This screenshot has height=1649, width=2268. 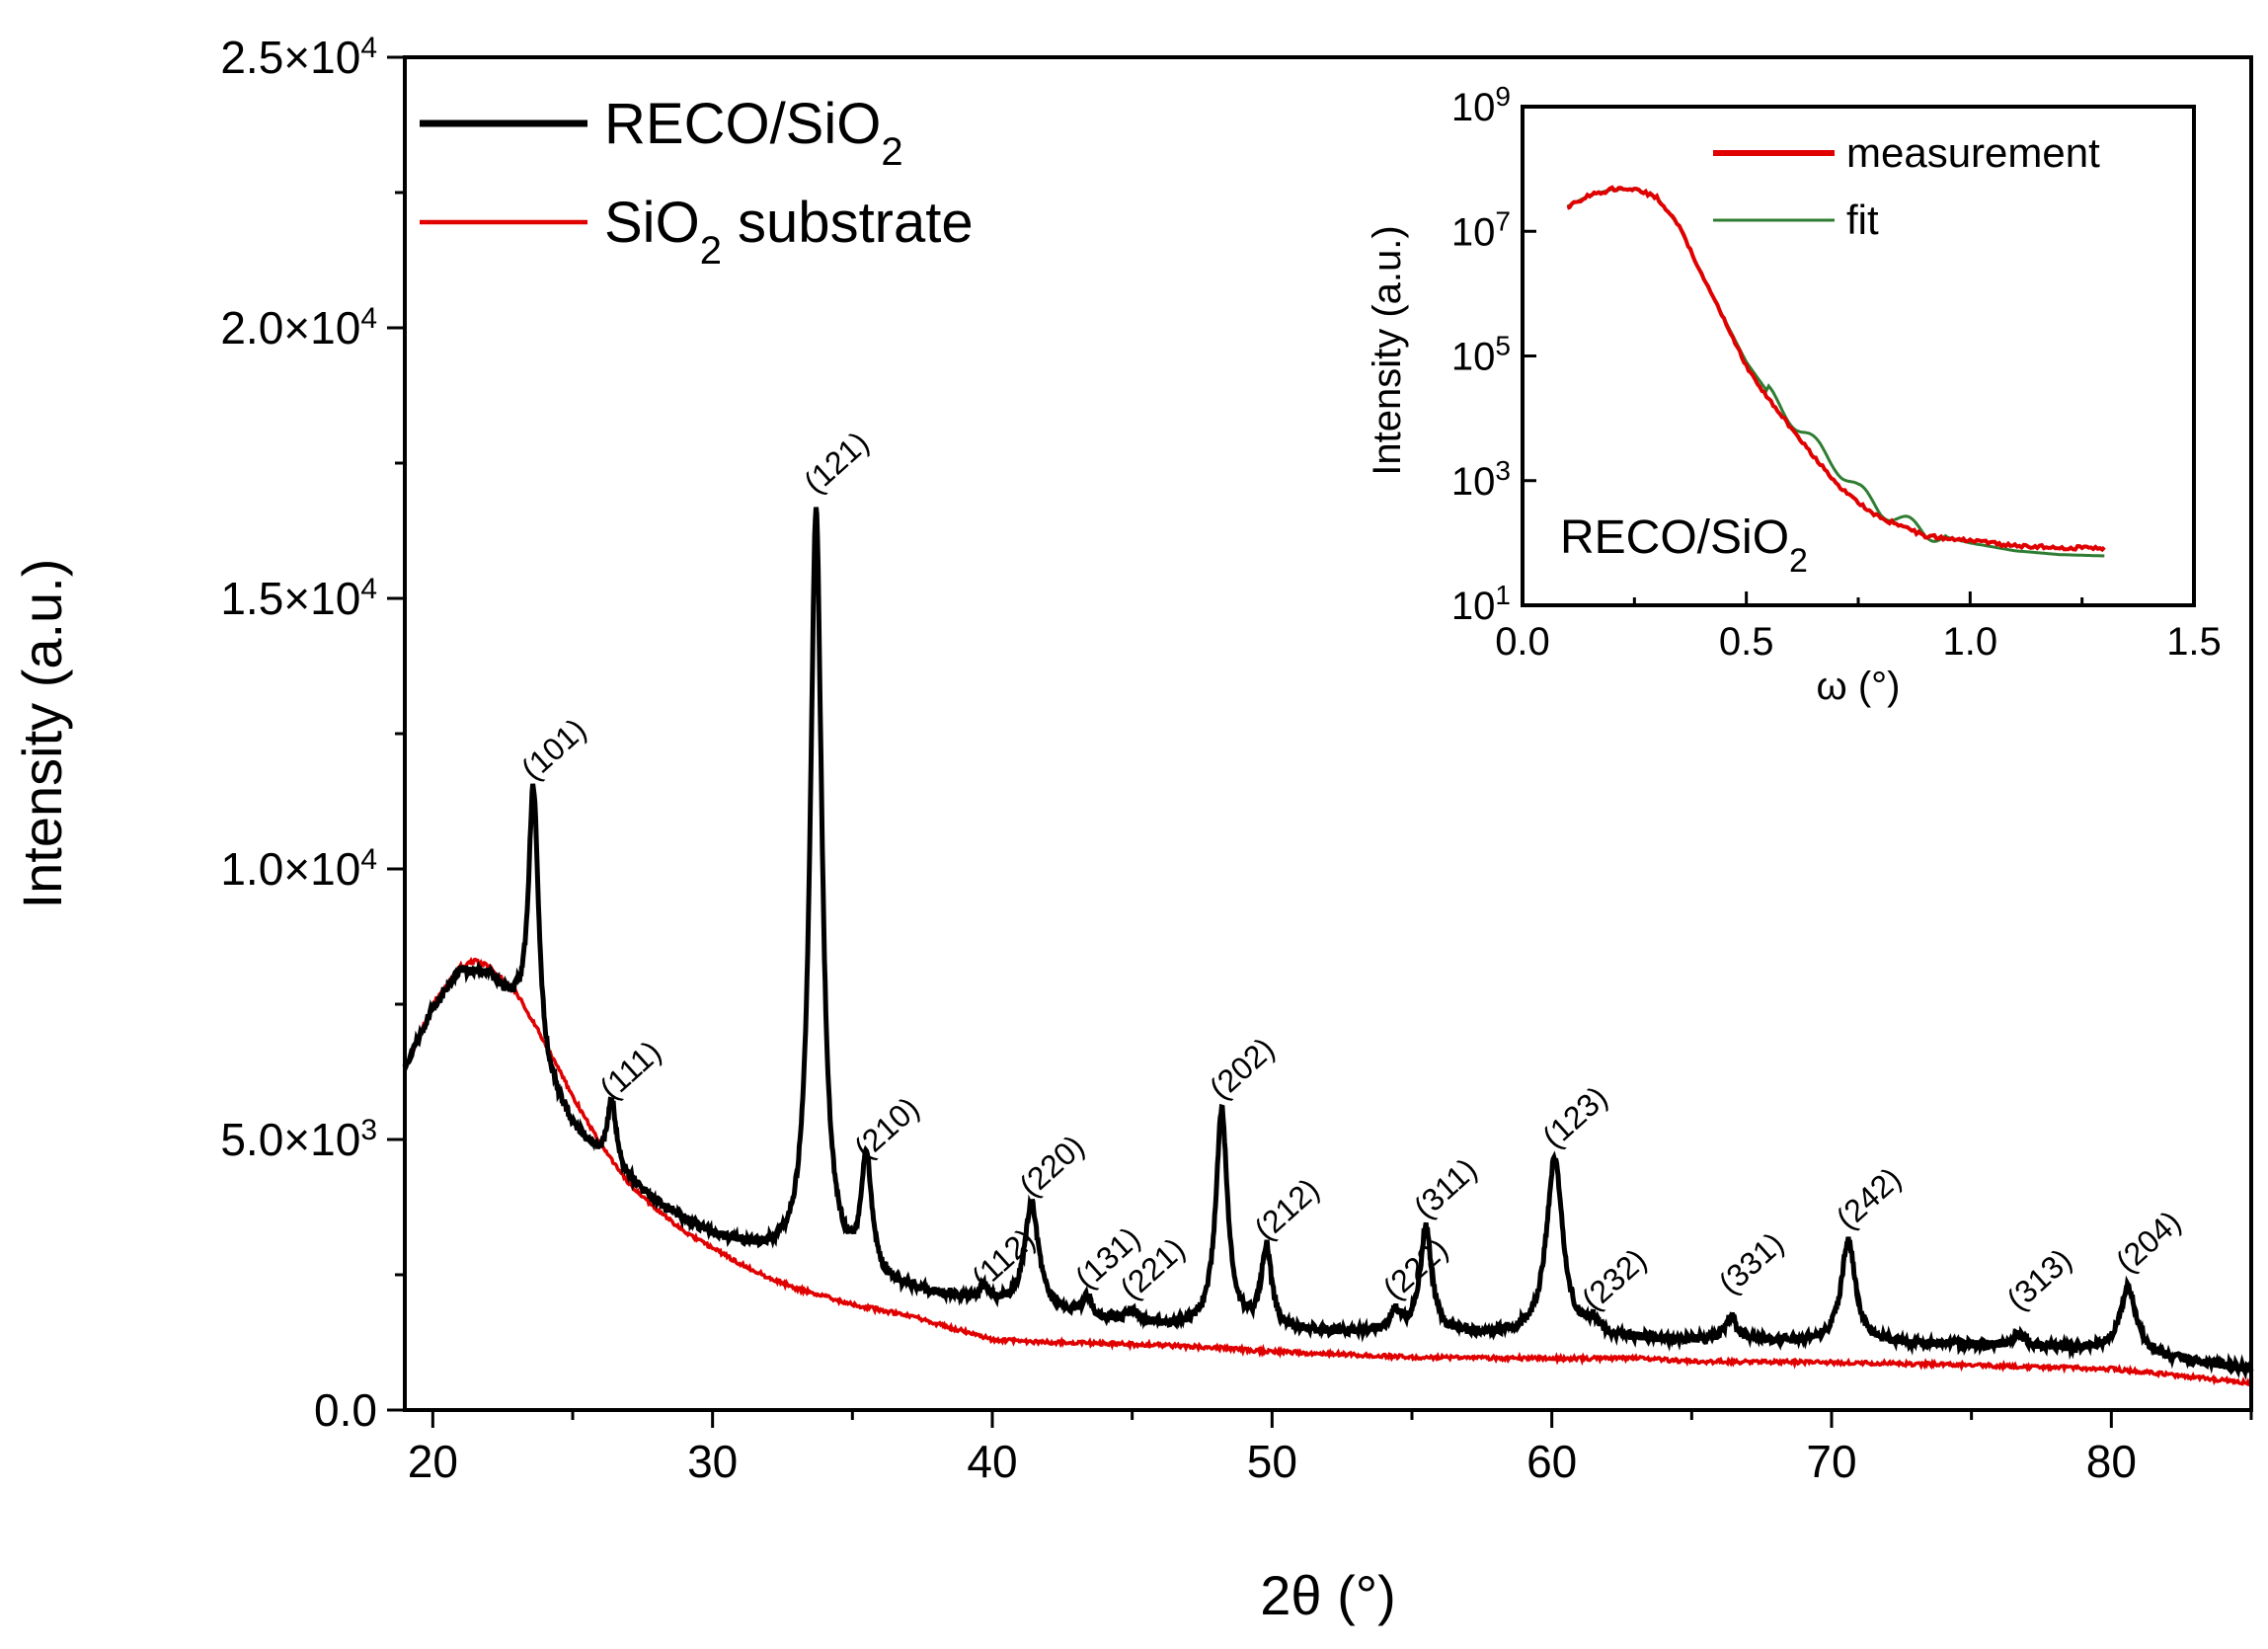 I want to click on y-tick-mantissa: 0.0, so click(x=345, y=1410).